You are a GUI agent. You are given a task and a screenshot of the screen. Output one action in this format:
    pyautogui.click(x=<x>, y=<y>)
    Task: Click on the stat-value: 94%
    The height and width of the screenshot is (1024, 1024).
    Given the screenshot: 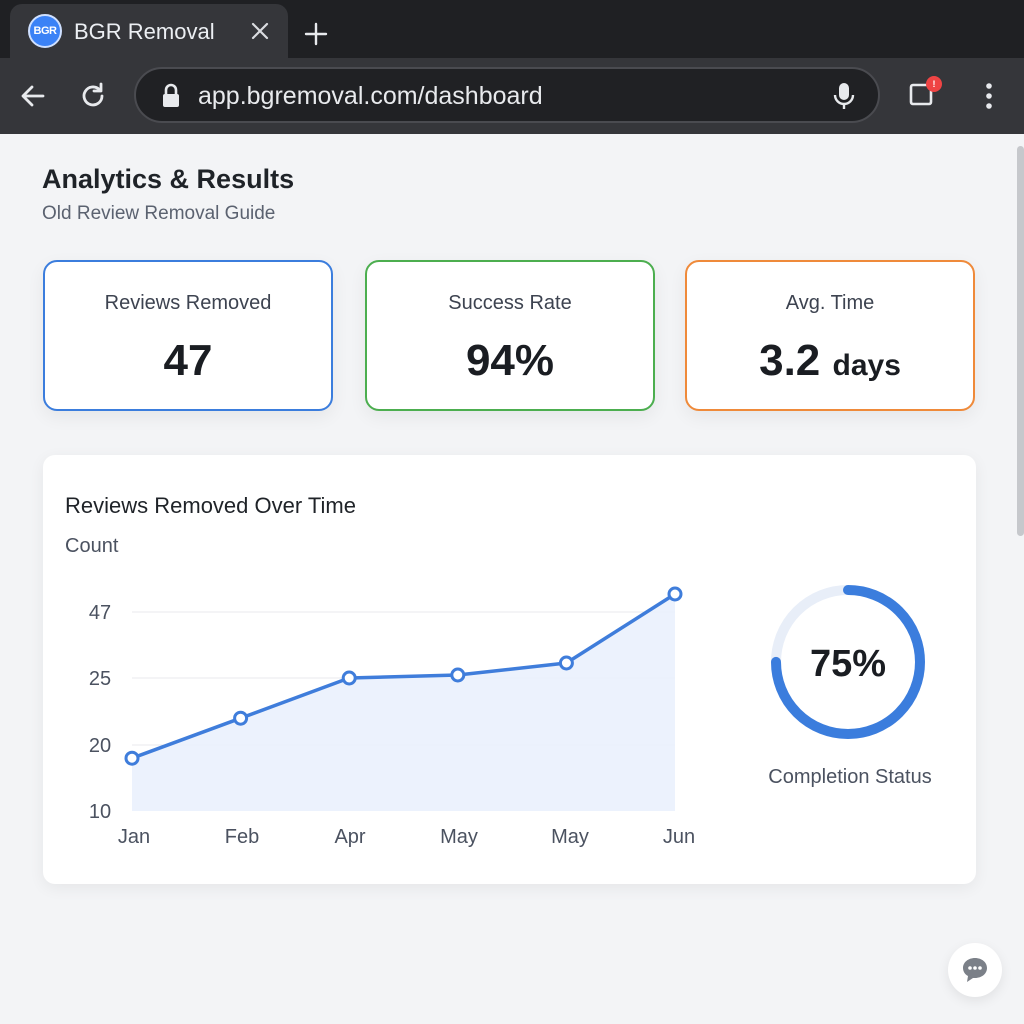 What is the action you would take?
    pyautogui.click(x=510, y=360)
    